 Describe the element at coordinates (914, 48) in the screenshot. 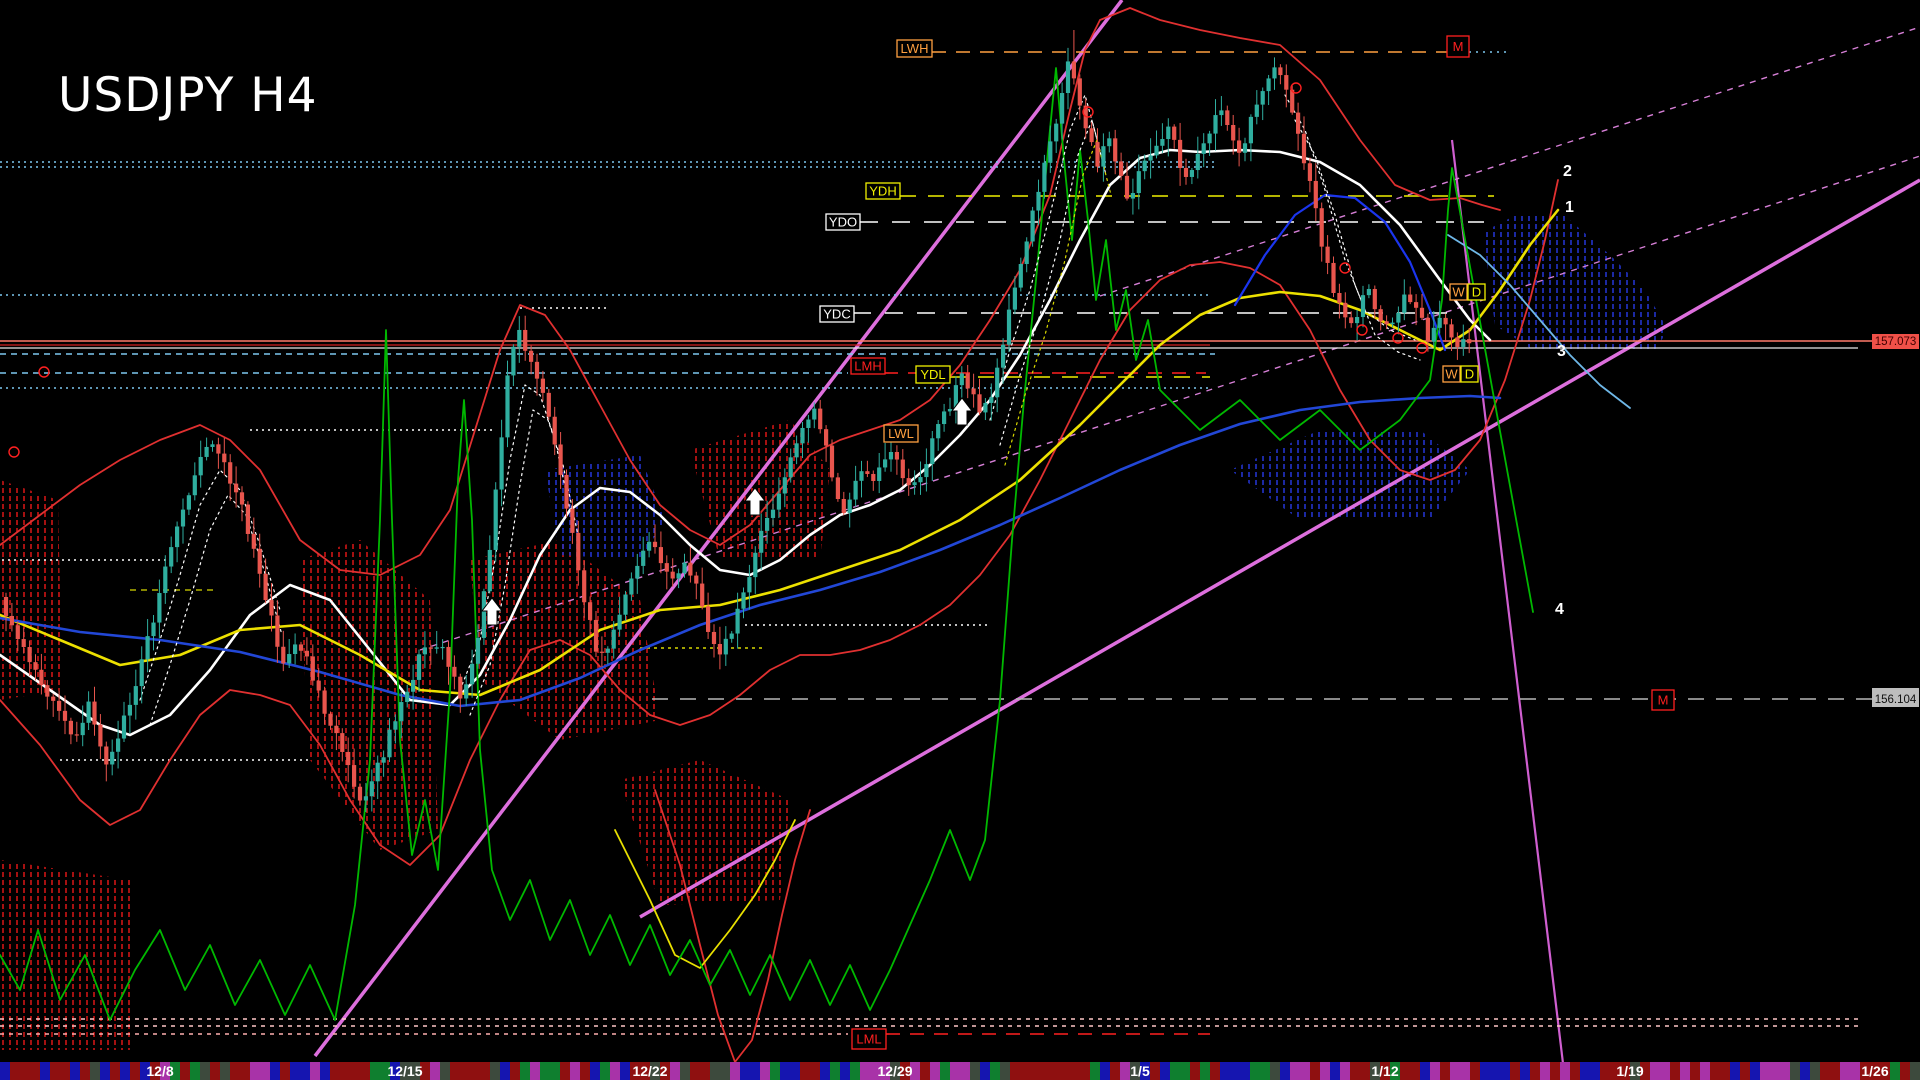

I see `label-lwh: LWH` at that location.